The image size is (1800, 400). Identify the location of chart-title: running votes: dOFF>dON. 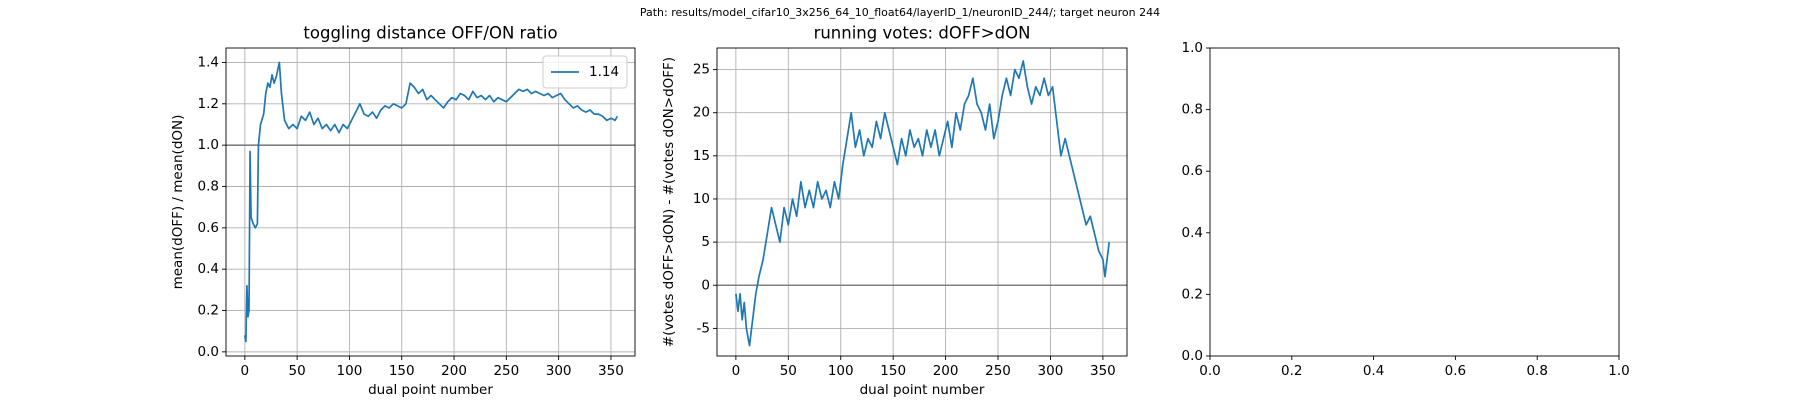
(922, 33).